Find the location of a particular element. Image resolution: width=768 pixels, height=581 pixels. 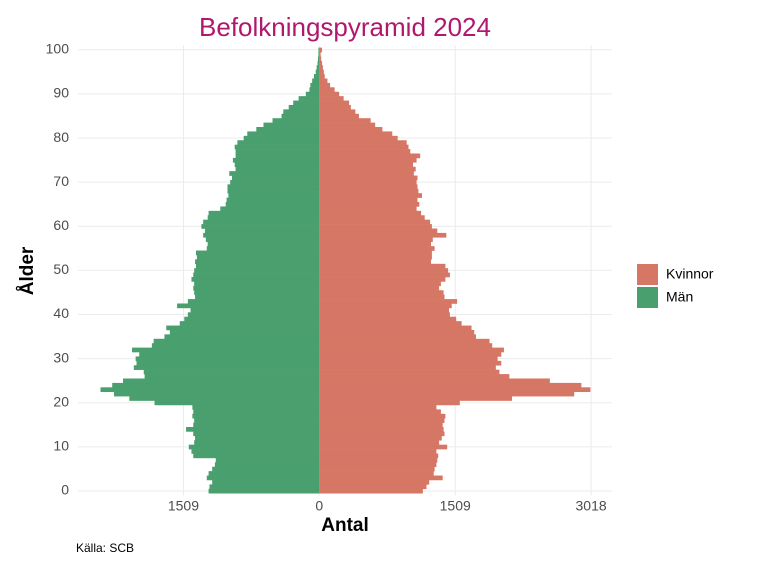

legend-label: Män is located at coordinates (679, 297).